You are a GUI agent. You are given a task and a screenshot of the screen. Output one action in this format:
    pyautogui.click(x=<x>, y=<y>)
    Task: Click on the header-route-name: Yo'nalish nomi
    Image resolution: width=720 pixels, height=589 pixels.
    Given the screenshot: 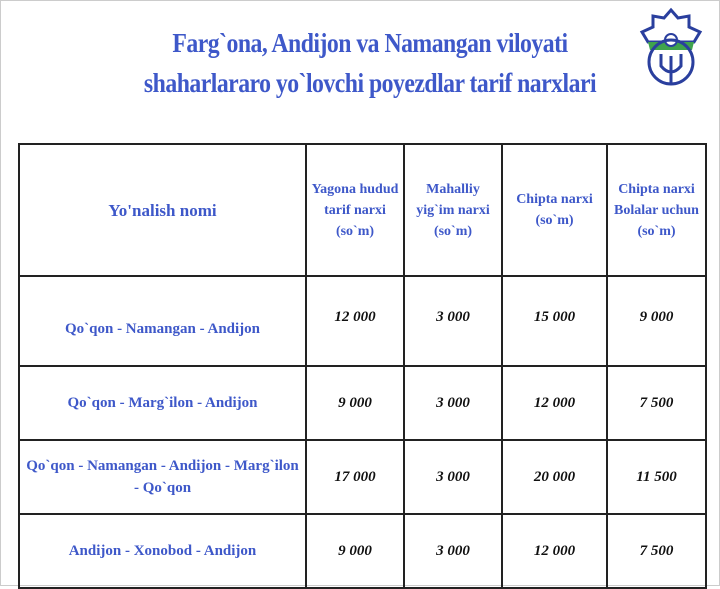 What is the action you would take?
    pyautogui.click(x=162, y=210)
    